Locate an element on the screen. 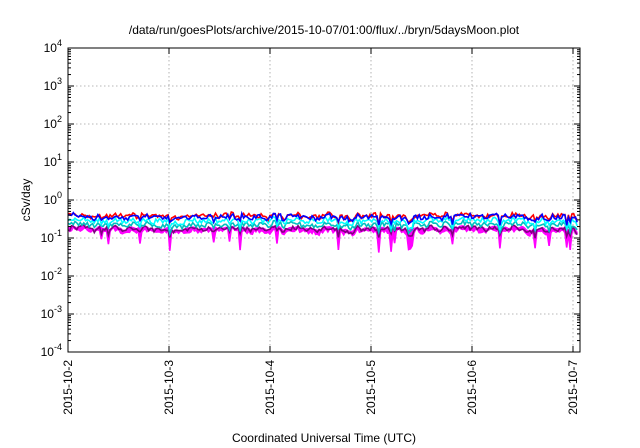 This screenshot has height=448, width=640. y-tick-label: 10⁰ is located at coordinates (53, 198).